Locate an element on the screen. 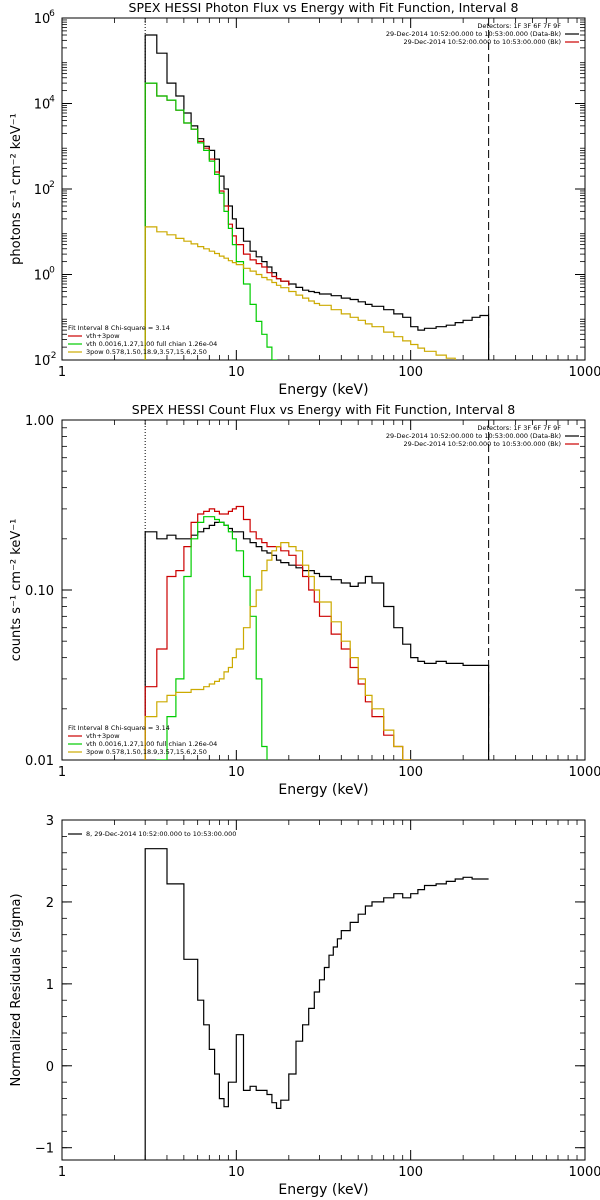  y-tick-label: 3 is located at coordinates (50, 821).